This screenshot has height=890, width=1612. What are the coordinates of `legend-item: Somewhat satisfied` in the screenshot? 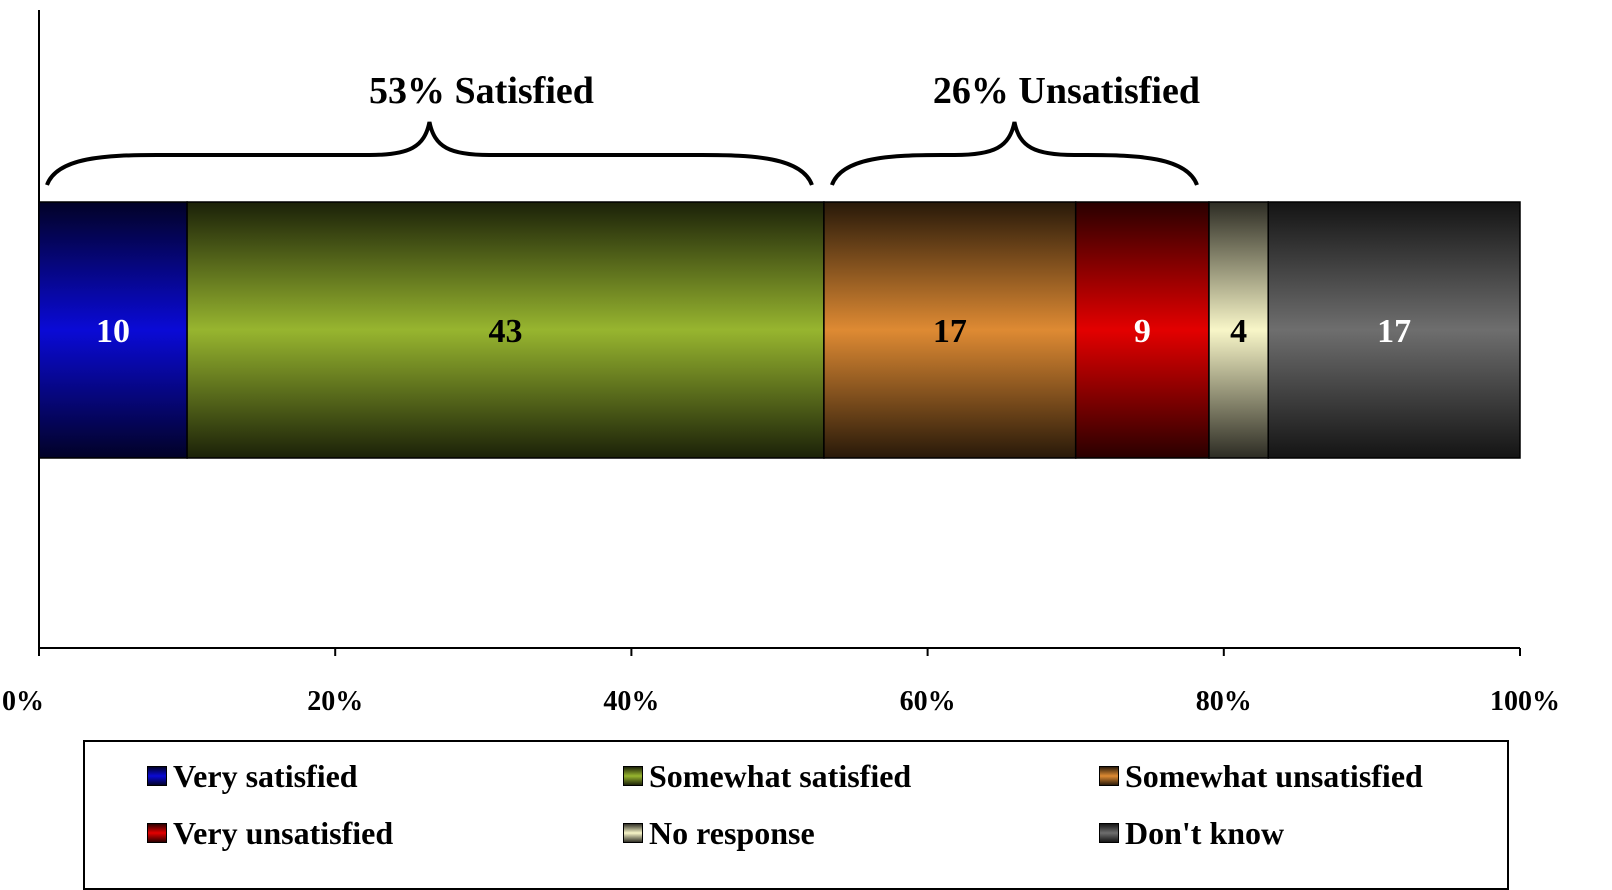 It's located at (767, 776).